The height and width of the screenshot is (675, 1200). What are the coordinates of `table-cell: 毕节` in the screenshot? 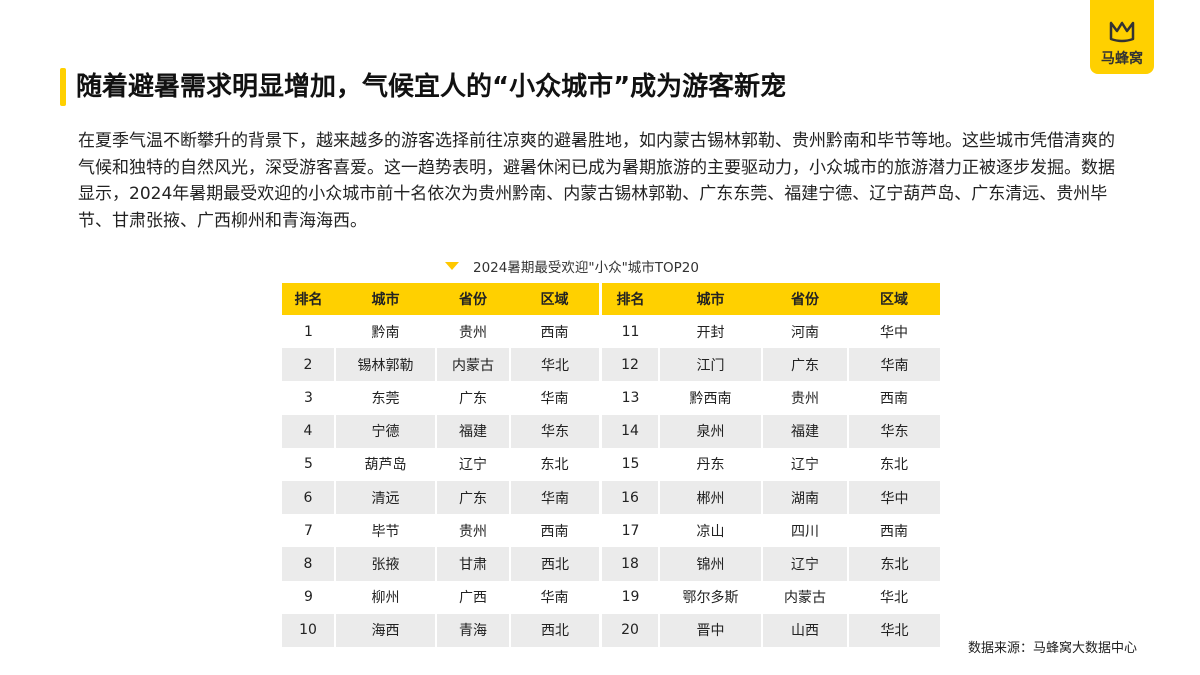 It's located at (385, 531).